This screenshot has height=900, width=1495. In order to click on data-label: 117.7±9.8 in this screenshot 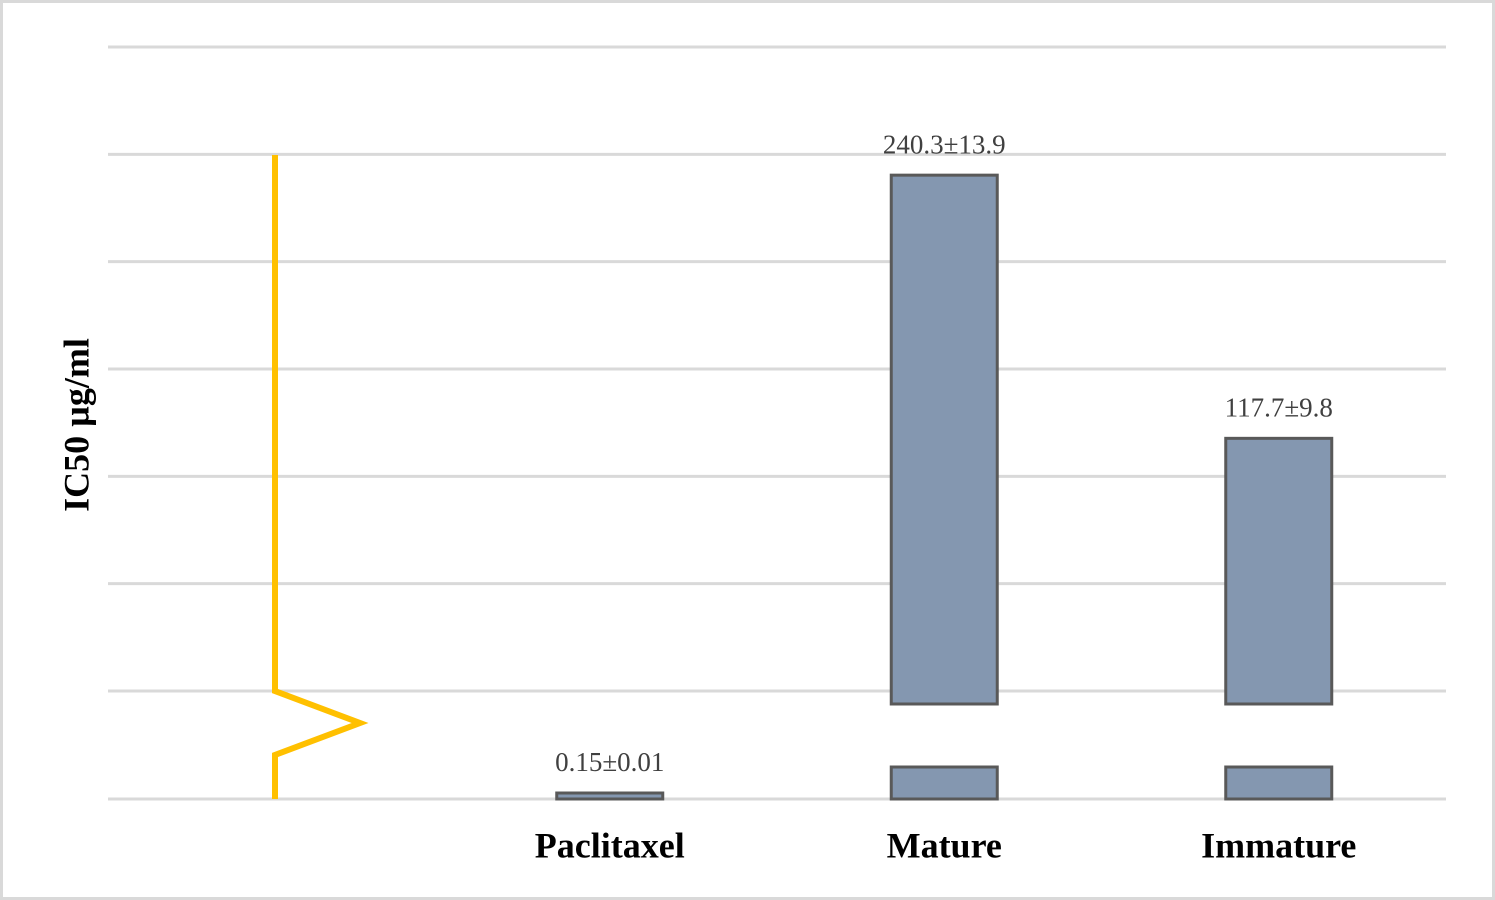, I will do `click(1279, 408)`.